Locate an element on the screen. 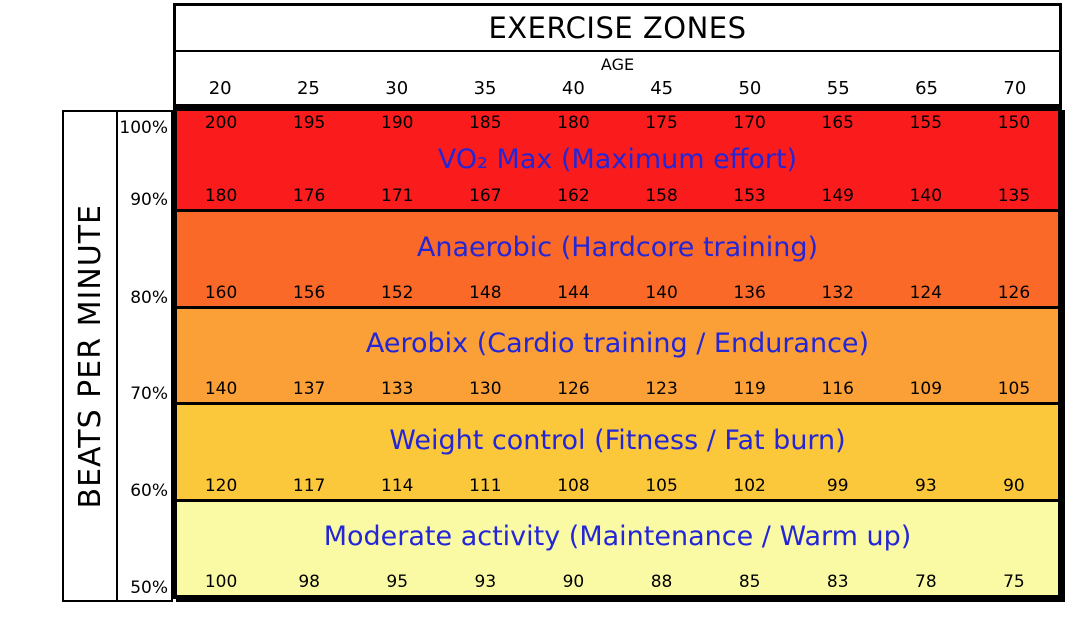 This screenshot has height=623, width=1078. bpm-row-90pct: 180 176 171 167 162 158 153 149 140 135 is located at coordinates (617, 197).